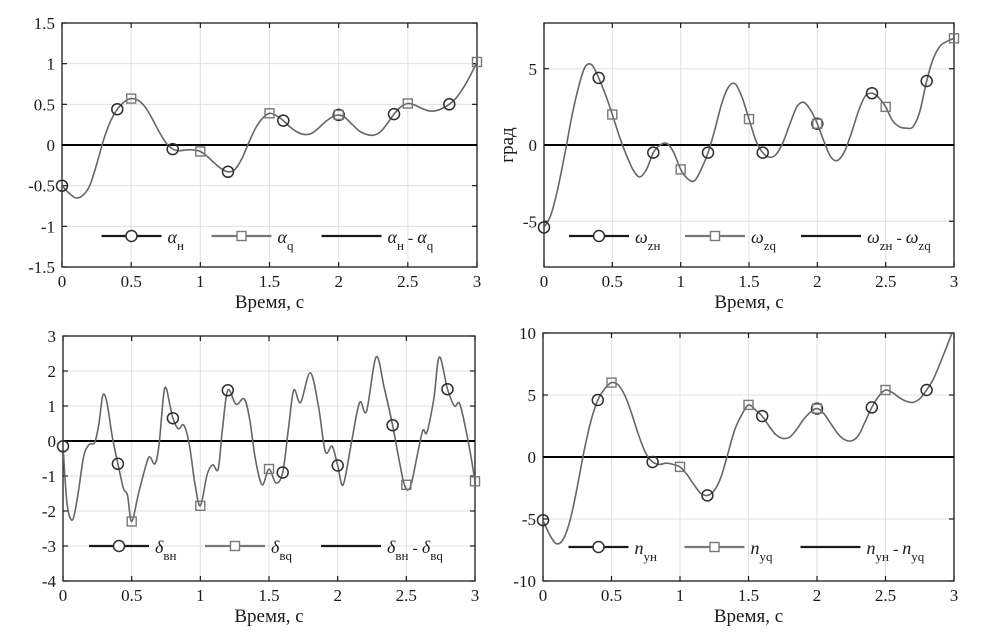  I want to click on y-tick-label: 0.5, so click(44, 104).